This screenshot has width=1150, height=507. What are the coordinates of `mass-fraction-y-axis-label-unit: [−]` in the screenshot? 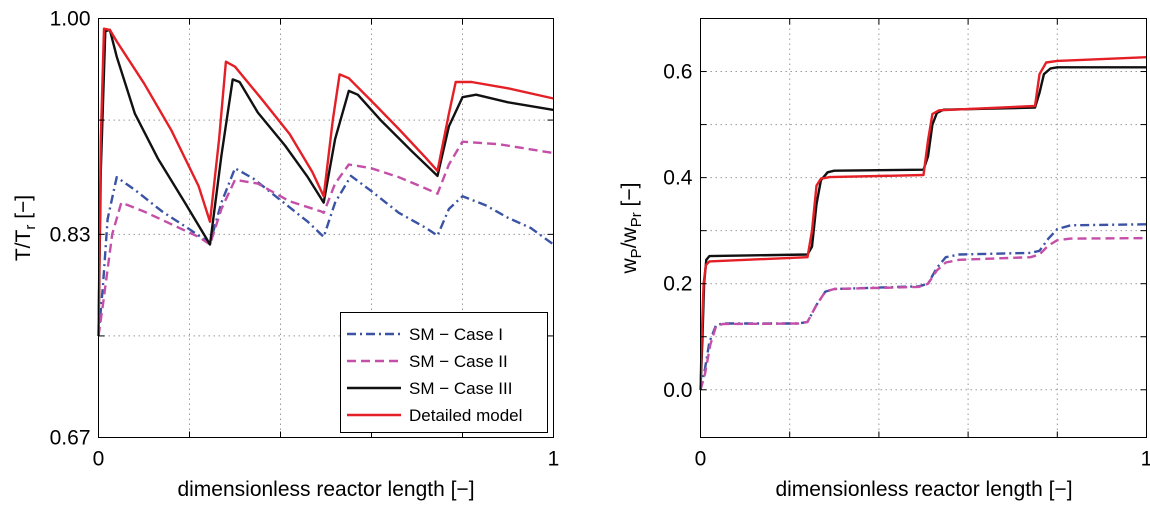 It's located at (629, 198).